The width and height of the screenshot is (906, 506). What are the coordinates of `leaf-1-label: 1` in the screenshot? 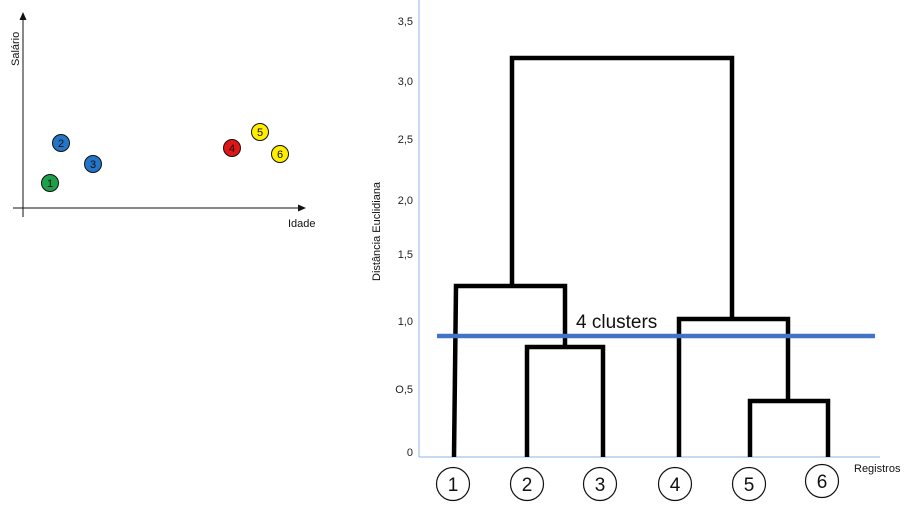 It's located at (453, 485).